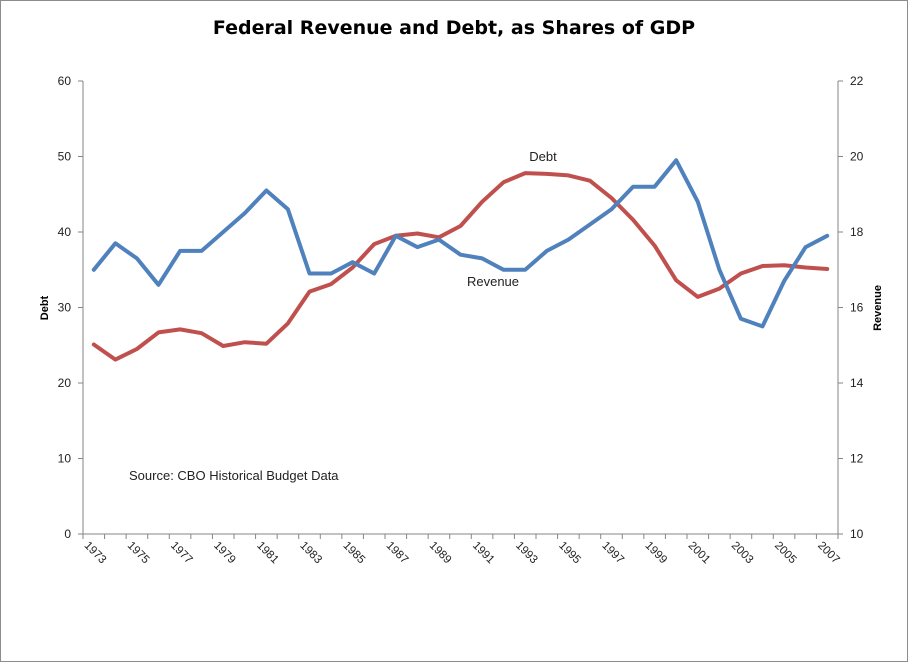 The width and height of the screenshot is (908, 662). Describe the element at coordinates (354, 553) in the screenshot. I see `x-tick-label: 1985` at that location.